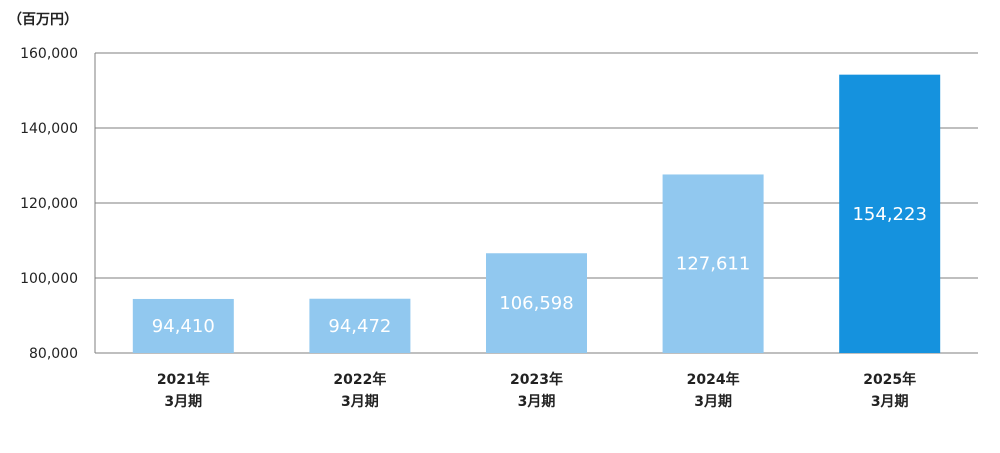  I want to click on bar-value-label: 94,410, so click(183, 326).